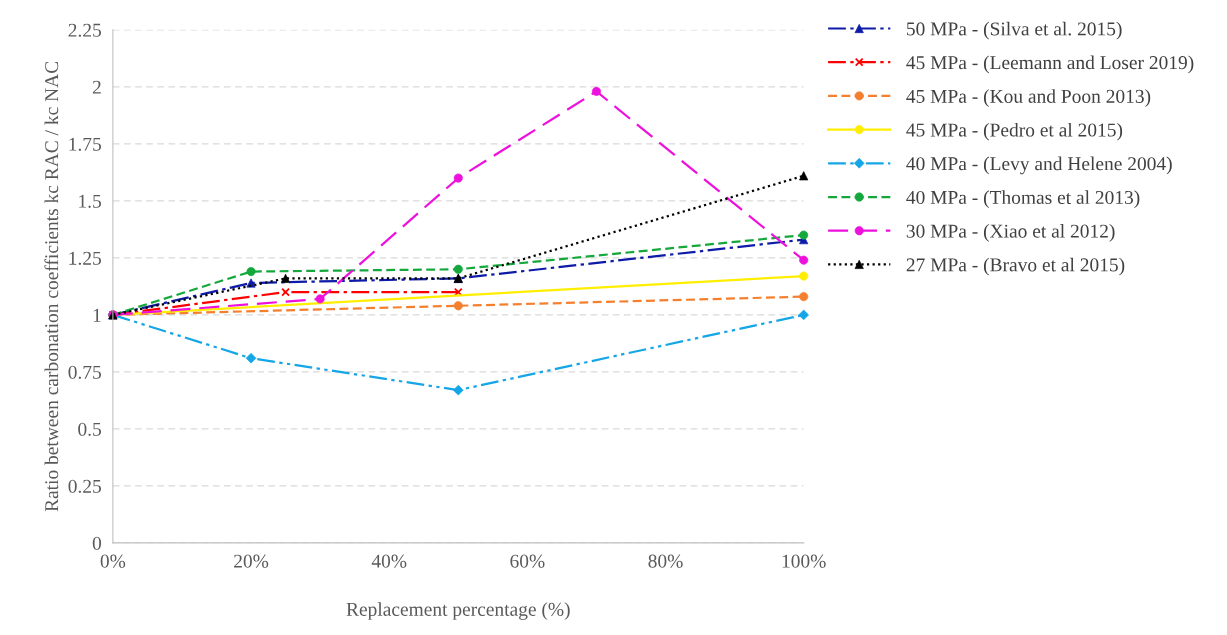 The height and width of the screenshot is (635, 1227). What do you see at coordinates (1010, 233) in the screenshot?
I see `legend-label: 30 MPa - (Xiao et al 2012)` at bounding box center [1010, 233].